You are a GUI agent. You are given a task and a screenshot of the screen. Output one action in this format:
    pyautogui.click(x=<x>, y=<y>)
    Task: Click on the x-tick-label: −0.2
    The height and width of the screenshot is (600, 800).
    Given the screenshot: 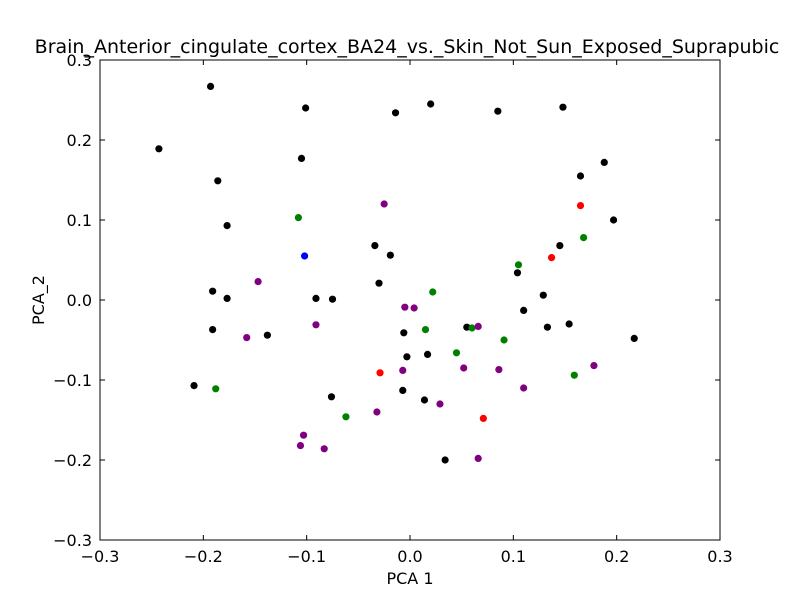 What is the action you would take?
    pyautogui.click(x=203, y=556)
    